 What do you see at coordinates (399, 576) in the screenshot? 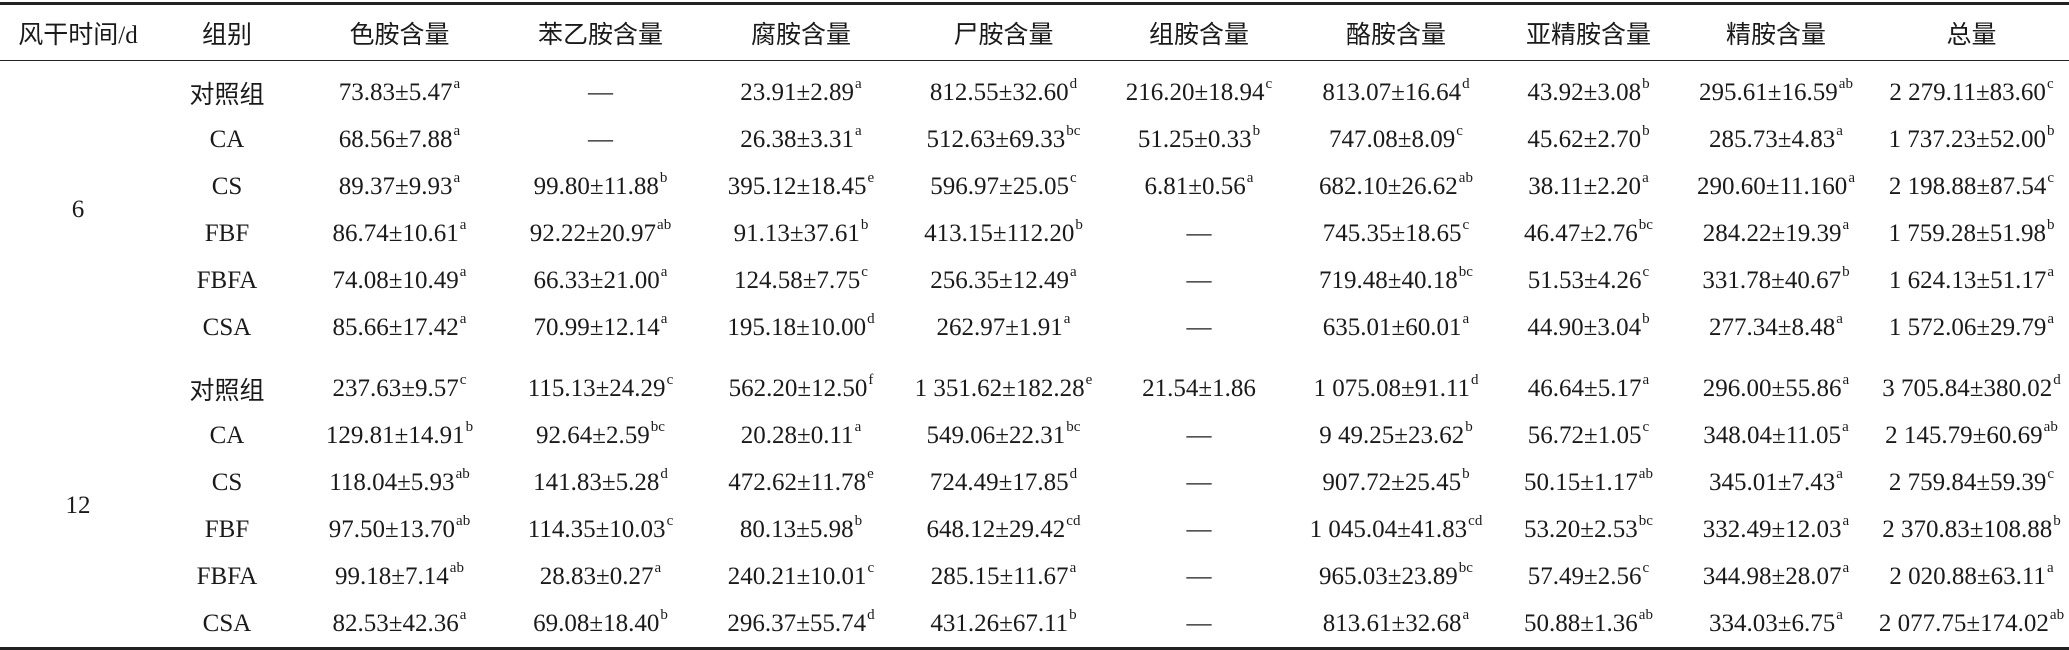
I see `value-cell: 99.18±7.14ab` at bounding box center [399, 576].